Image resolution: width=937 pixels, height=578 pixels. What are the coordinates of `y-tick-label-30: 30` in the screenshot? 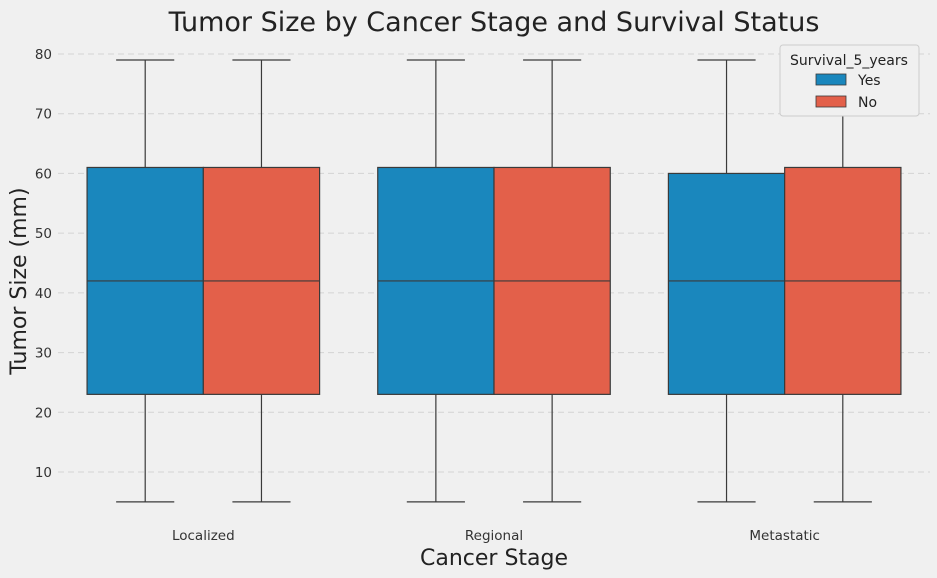 It's located at (43, 354).